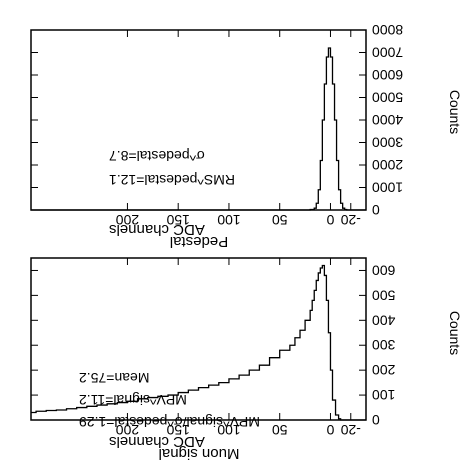  Describe the element at coordinates (384, 295) in the screenshot. I see `muon-ytick-label-5: 500` at that location.